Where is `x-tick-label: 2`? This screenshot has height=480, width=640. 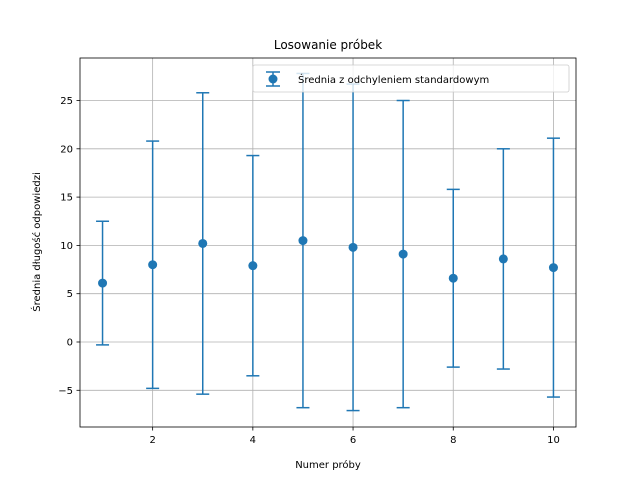 x-tick-label: 2 is located at coordinates (152, 440).